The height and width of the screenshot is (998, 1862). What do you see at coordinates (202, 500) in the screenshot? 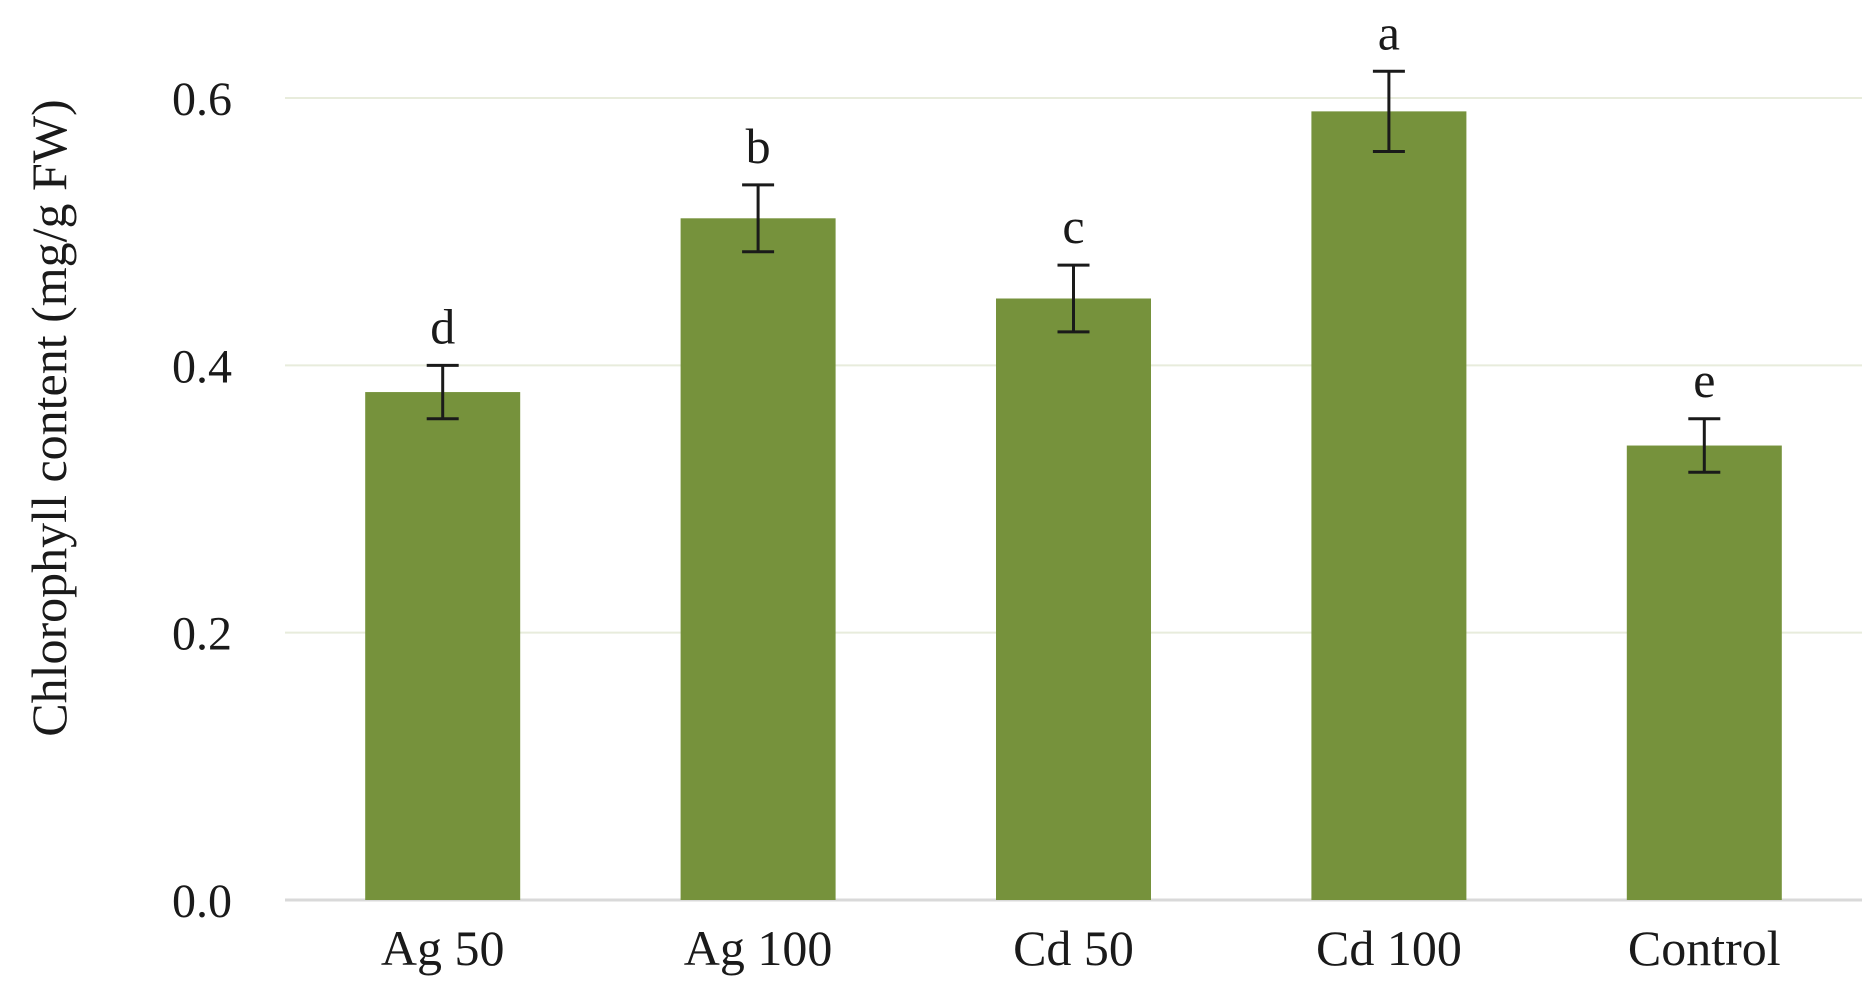
I see `y-tick-labels: 0.0 0.2 0.4 0.6` at bounding box center [202, 500].